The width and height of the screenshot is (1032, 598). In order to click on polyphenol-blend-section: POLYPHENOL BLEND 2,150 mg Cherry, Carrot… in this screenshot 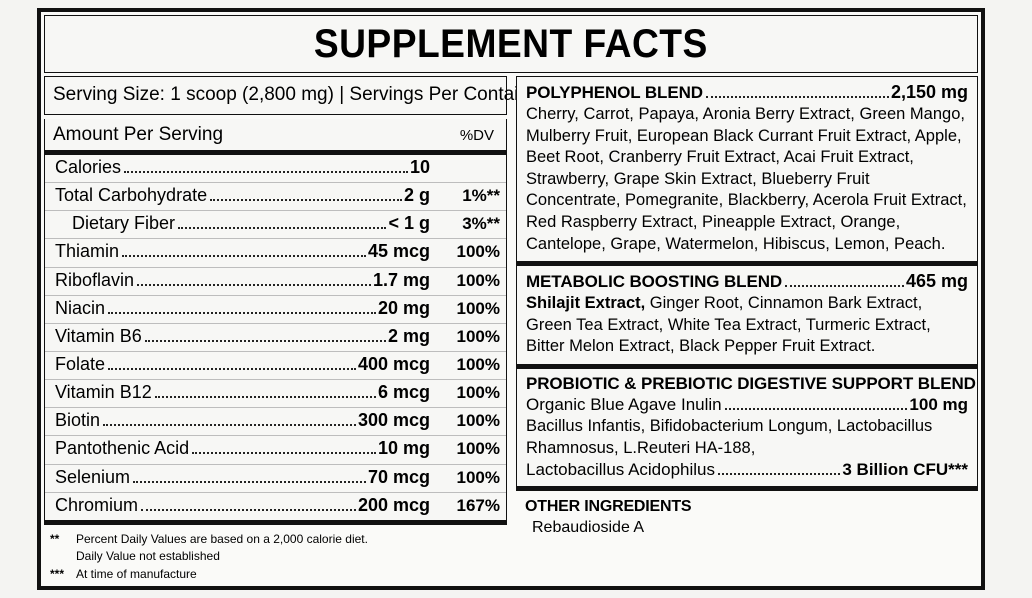, I will do `click(747, 172)`.